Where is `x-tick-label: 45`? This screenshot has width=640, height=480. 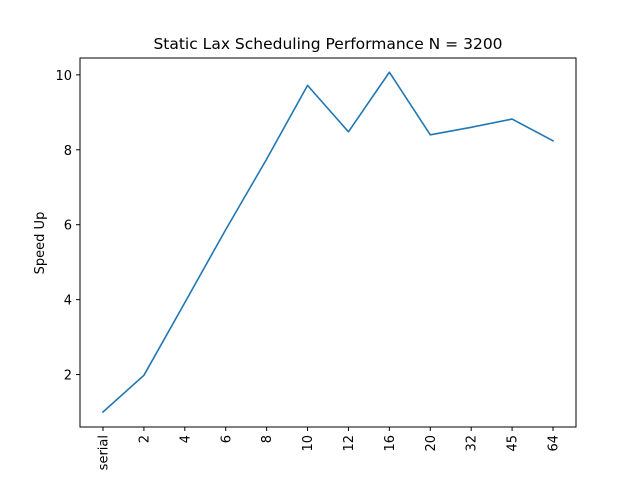 x-tick-label: 45 is located at coordinates (513, 443).